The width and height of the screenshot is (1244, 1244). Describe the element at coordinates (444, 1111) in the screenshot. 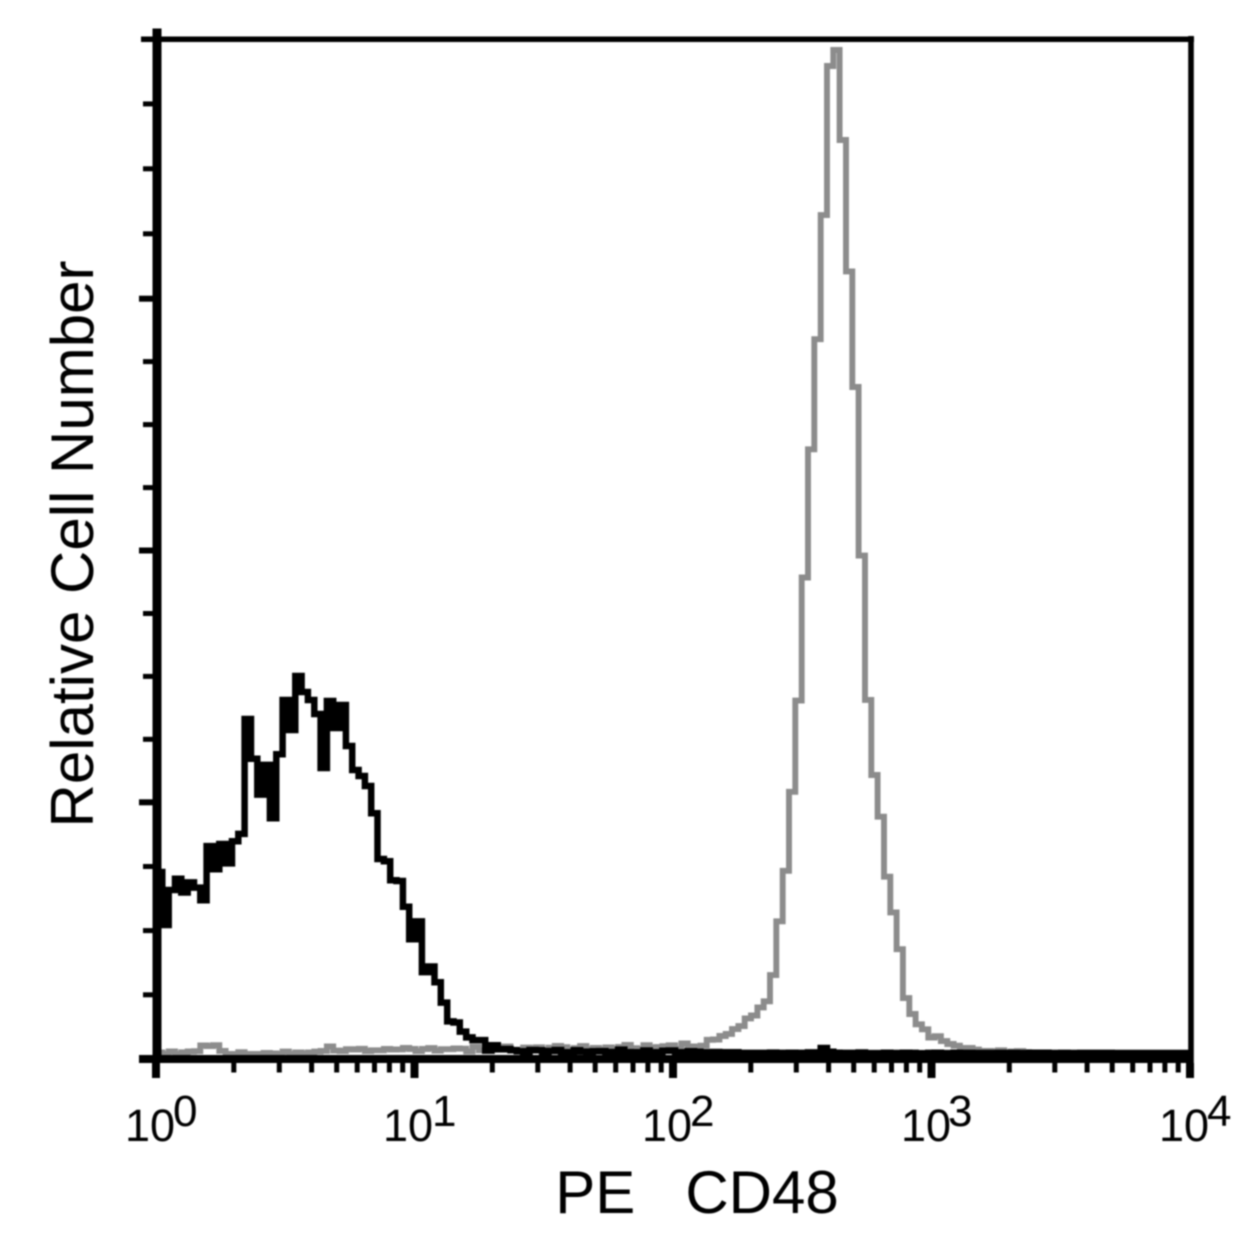

I see `svg-text: 1` at that location.